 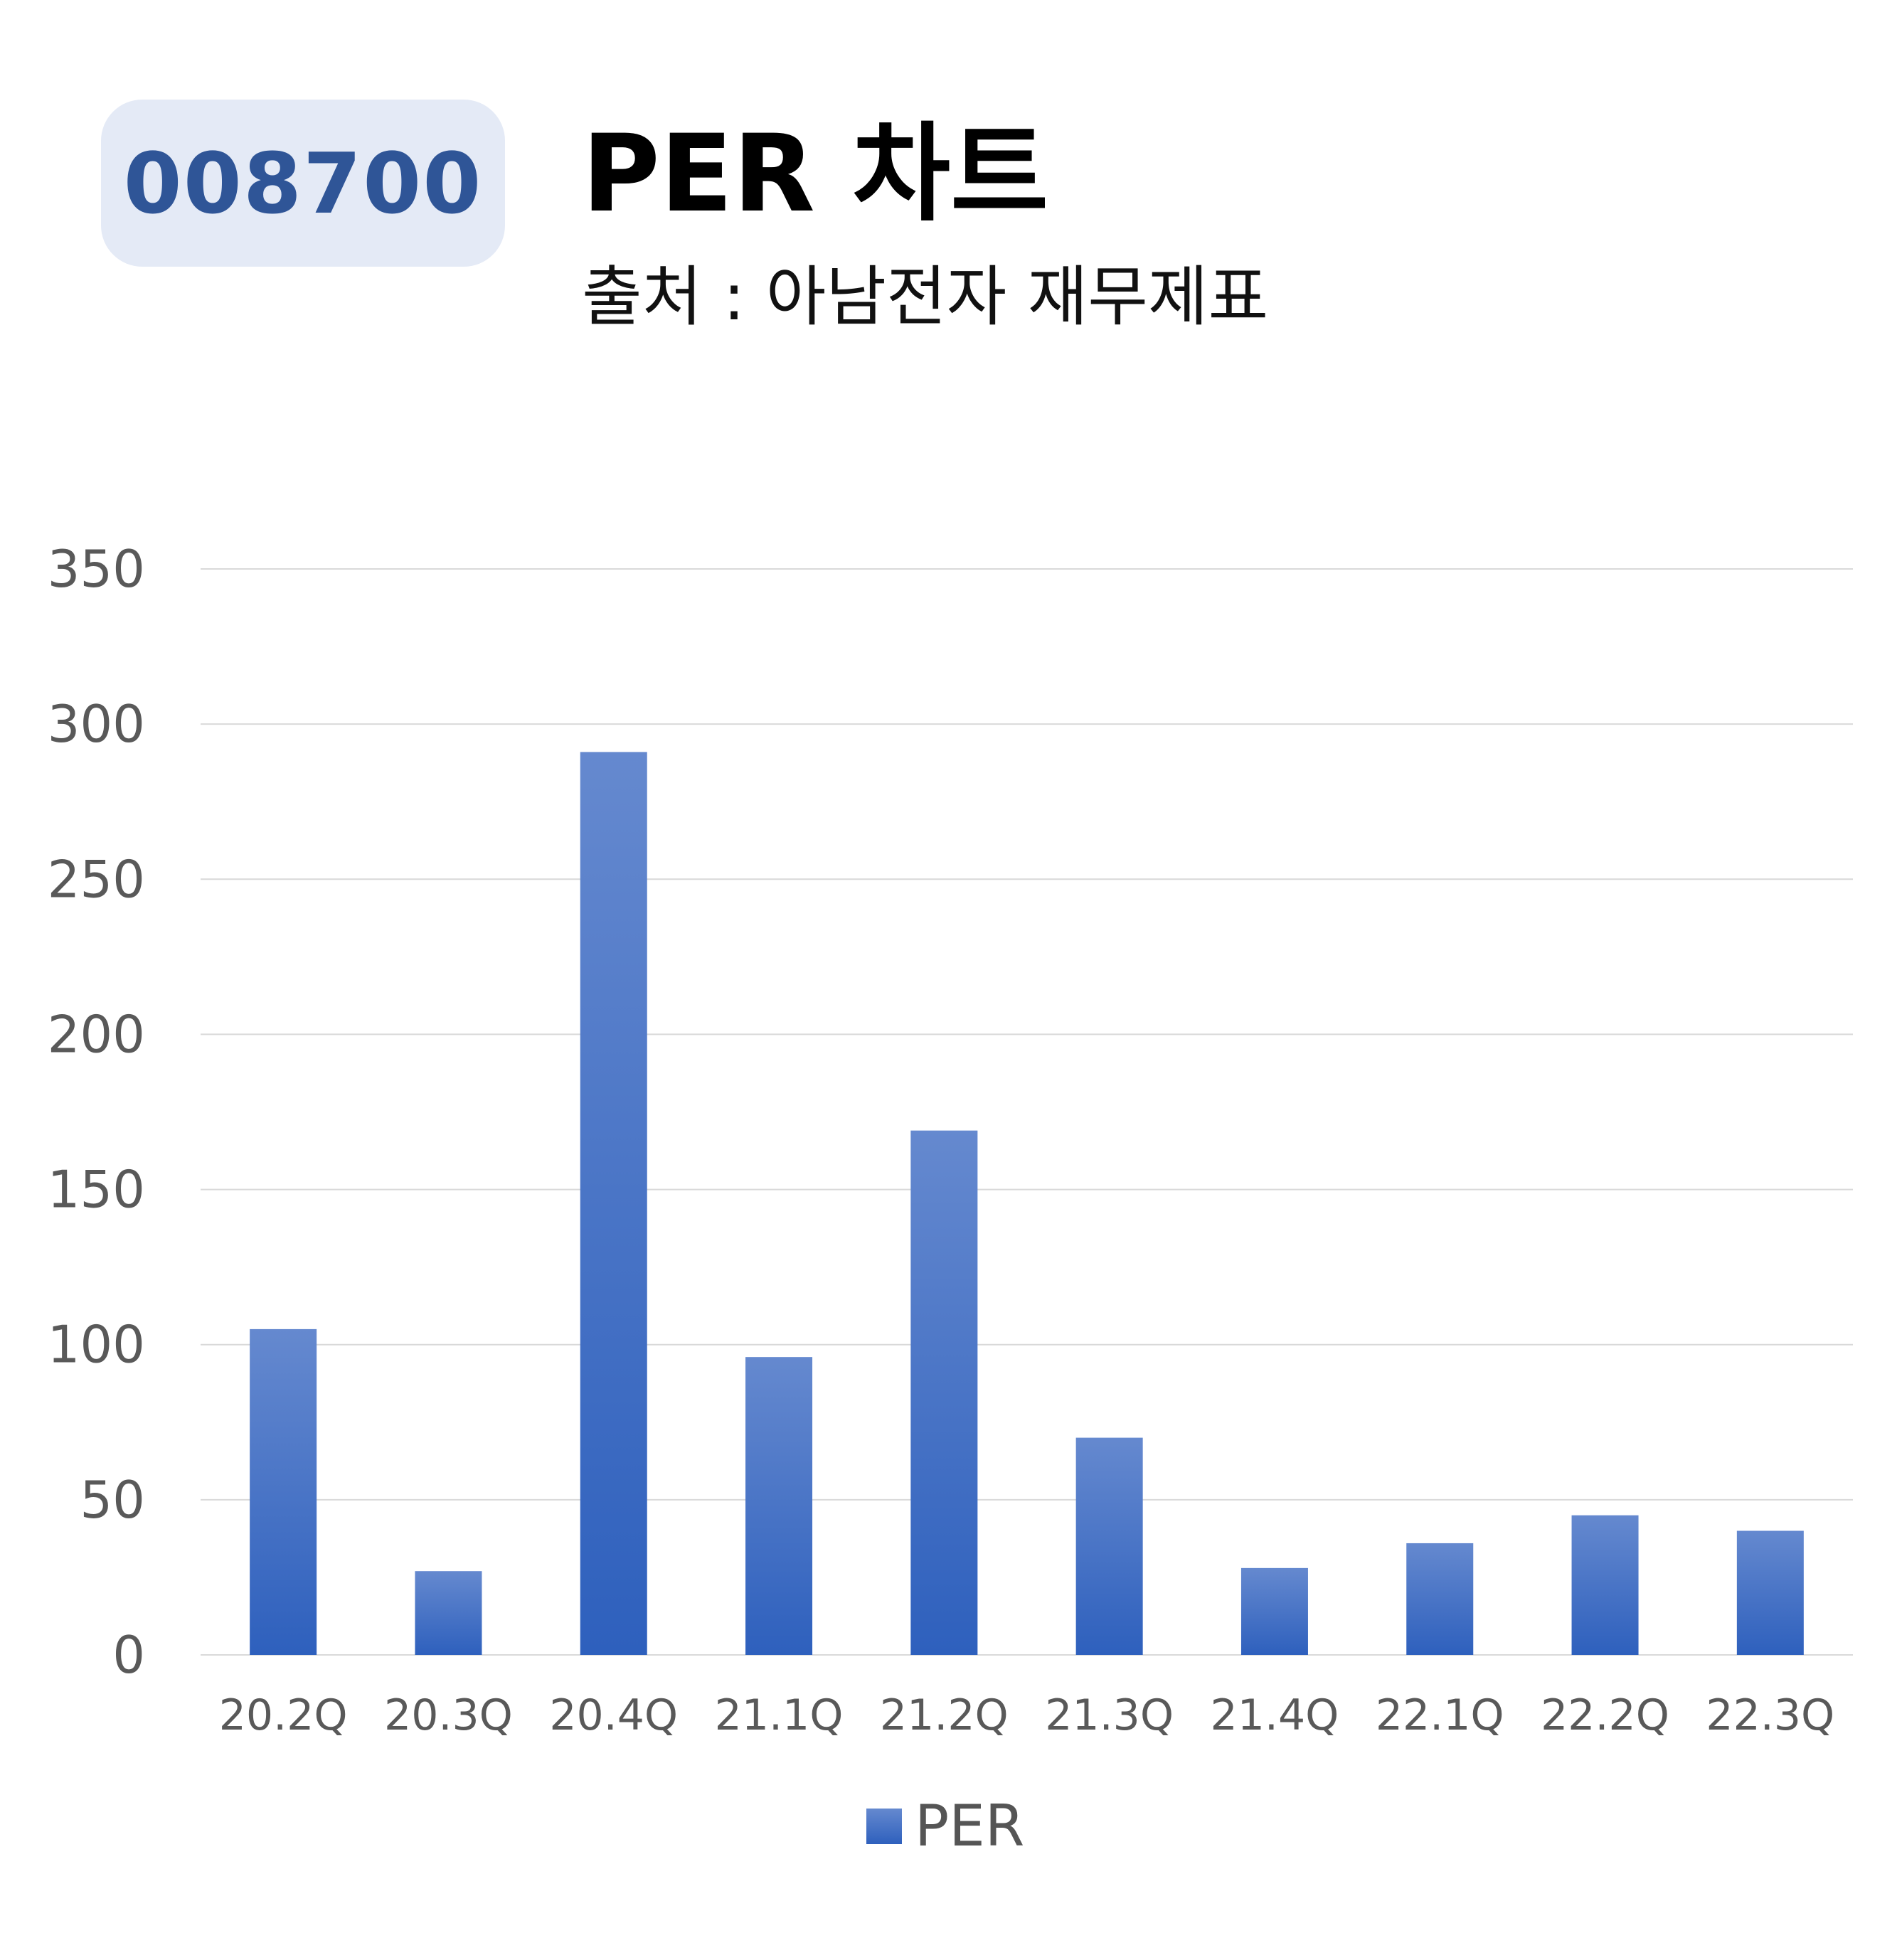 What do you see at coordinates (1770, 1715) in the screenshot?
I see `x-tick-label: 22.3Q` at bounding box center [1770, 1715].